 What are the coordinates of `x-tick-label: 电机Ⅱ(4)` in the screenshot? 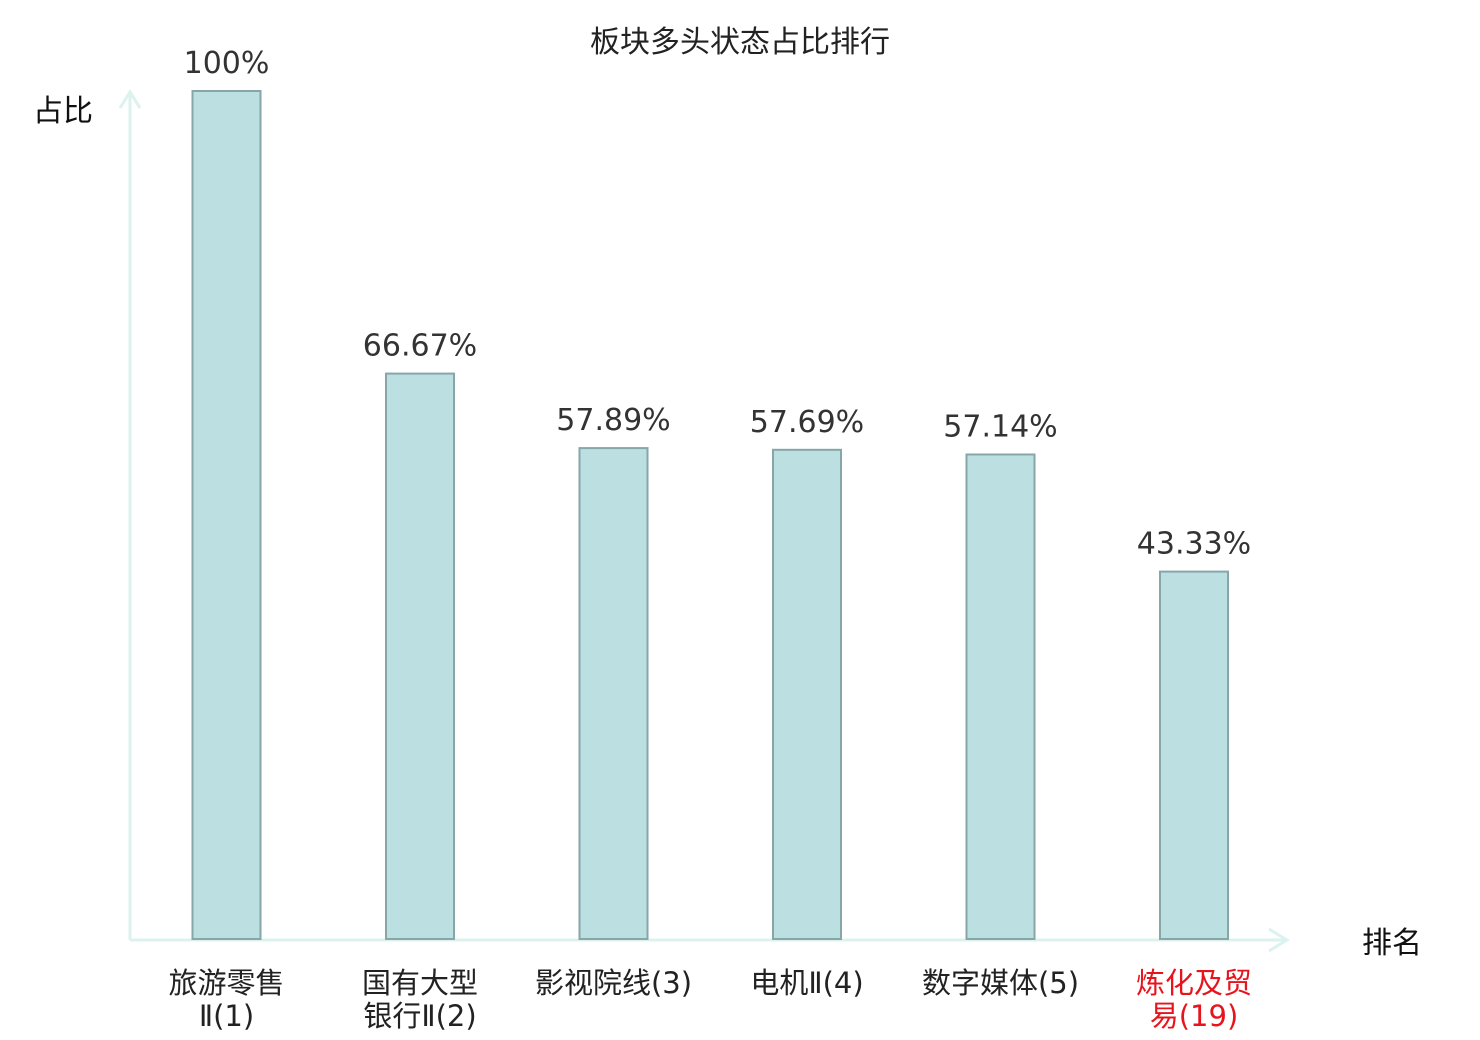 It's located at (806, 983).